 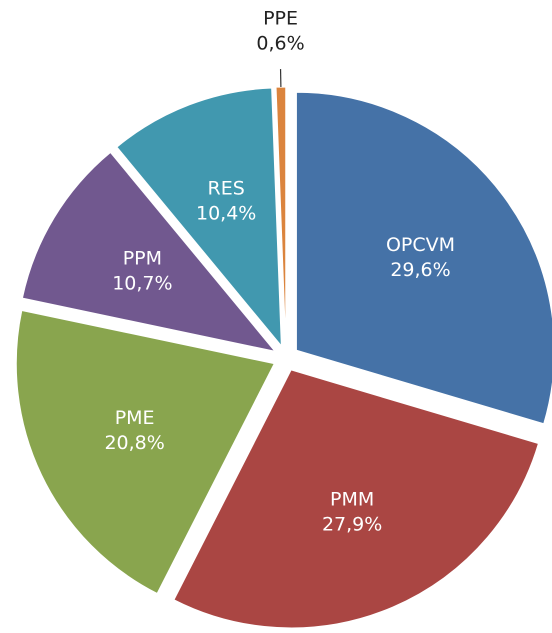 What do you see at coordinates (280, 19) in the screenshot?
I see `slice-label: PPE` at bounding box center [280, 19].